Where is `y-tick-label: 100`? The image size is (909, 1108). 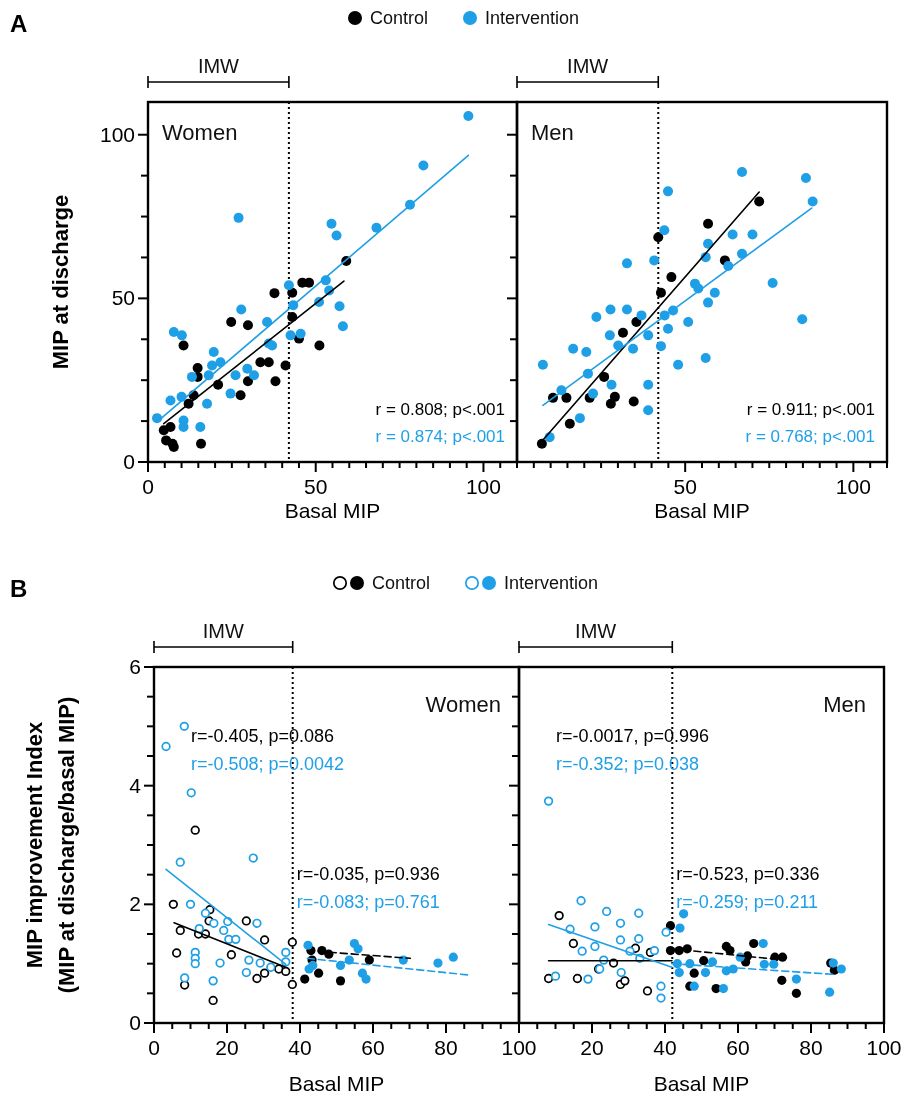 y-tick-label: 100 is located at coordinates (117, 134).